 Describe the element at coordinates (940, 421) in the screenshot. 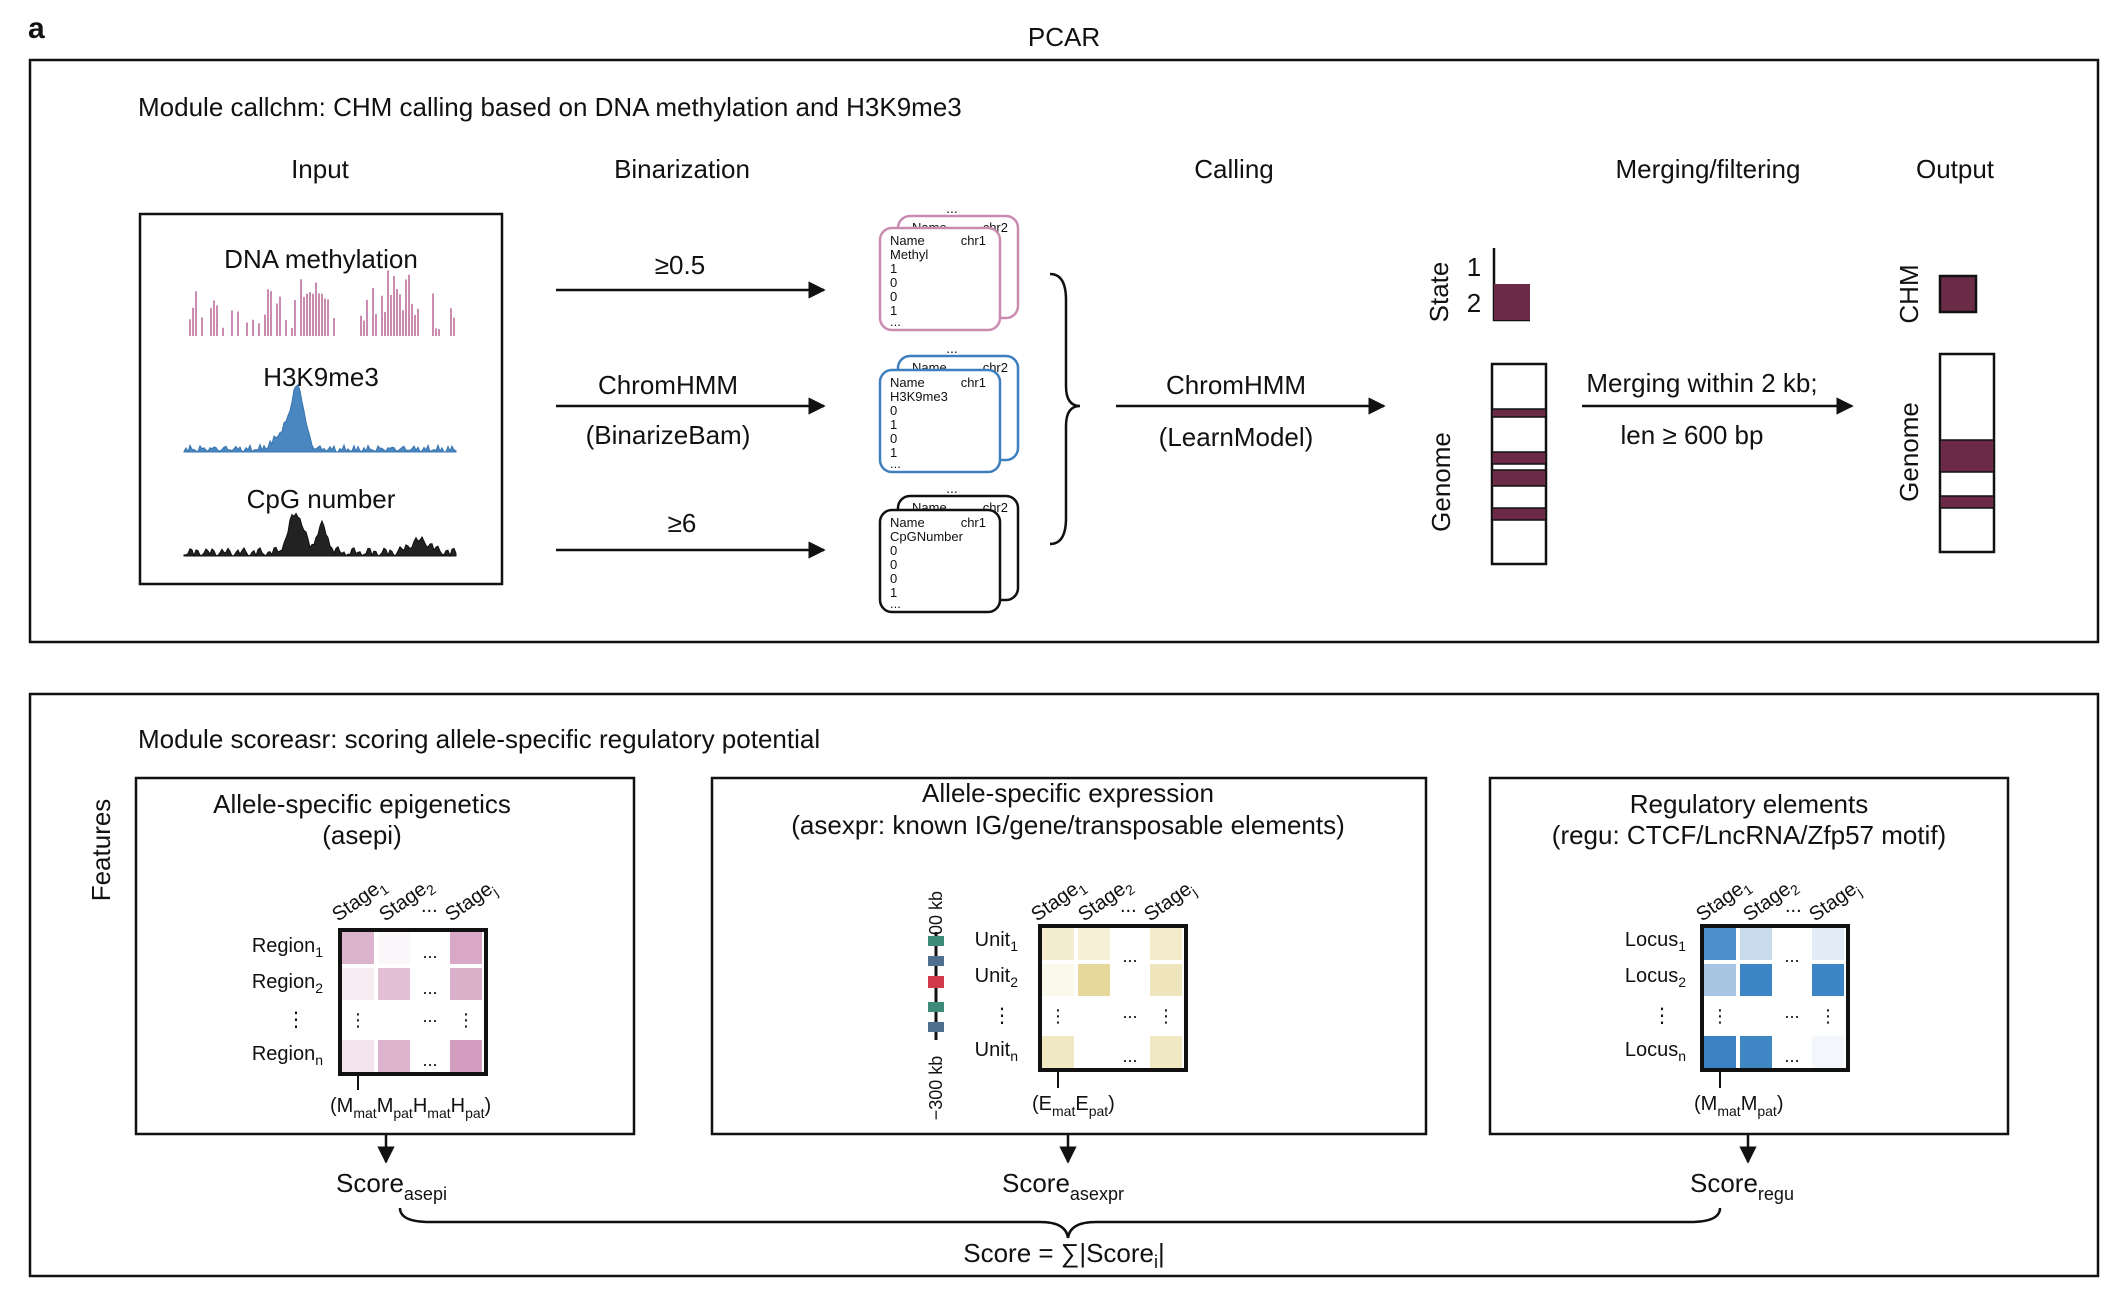

I see `card2-front` at that location.